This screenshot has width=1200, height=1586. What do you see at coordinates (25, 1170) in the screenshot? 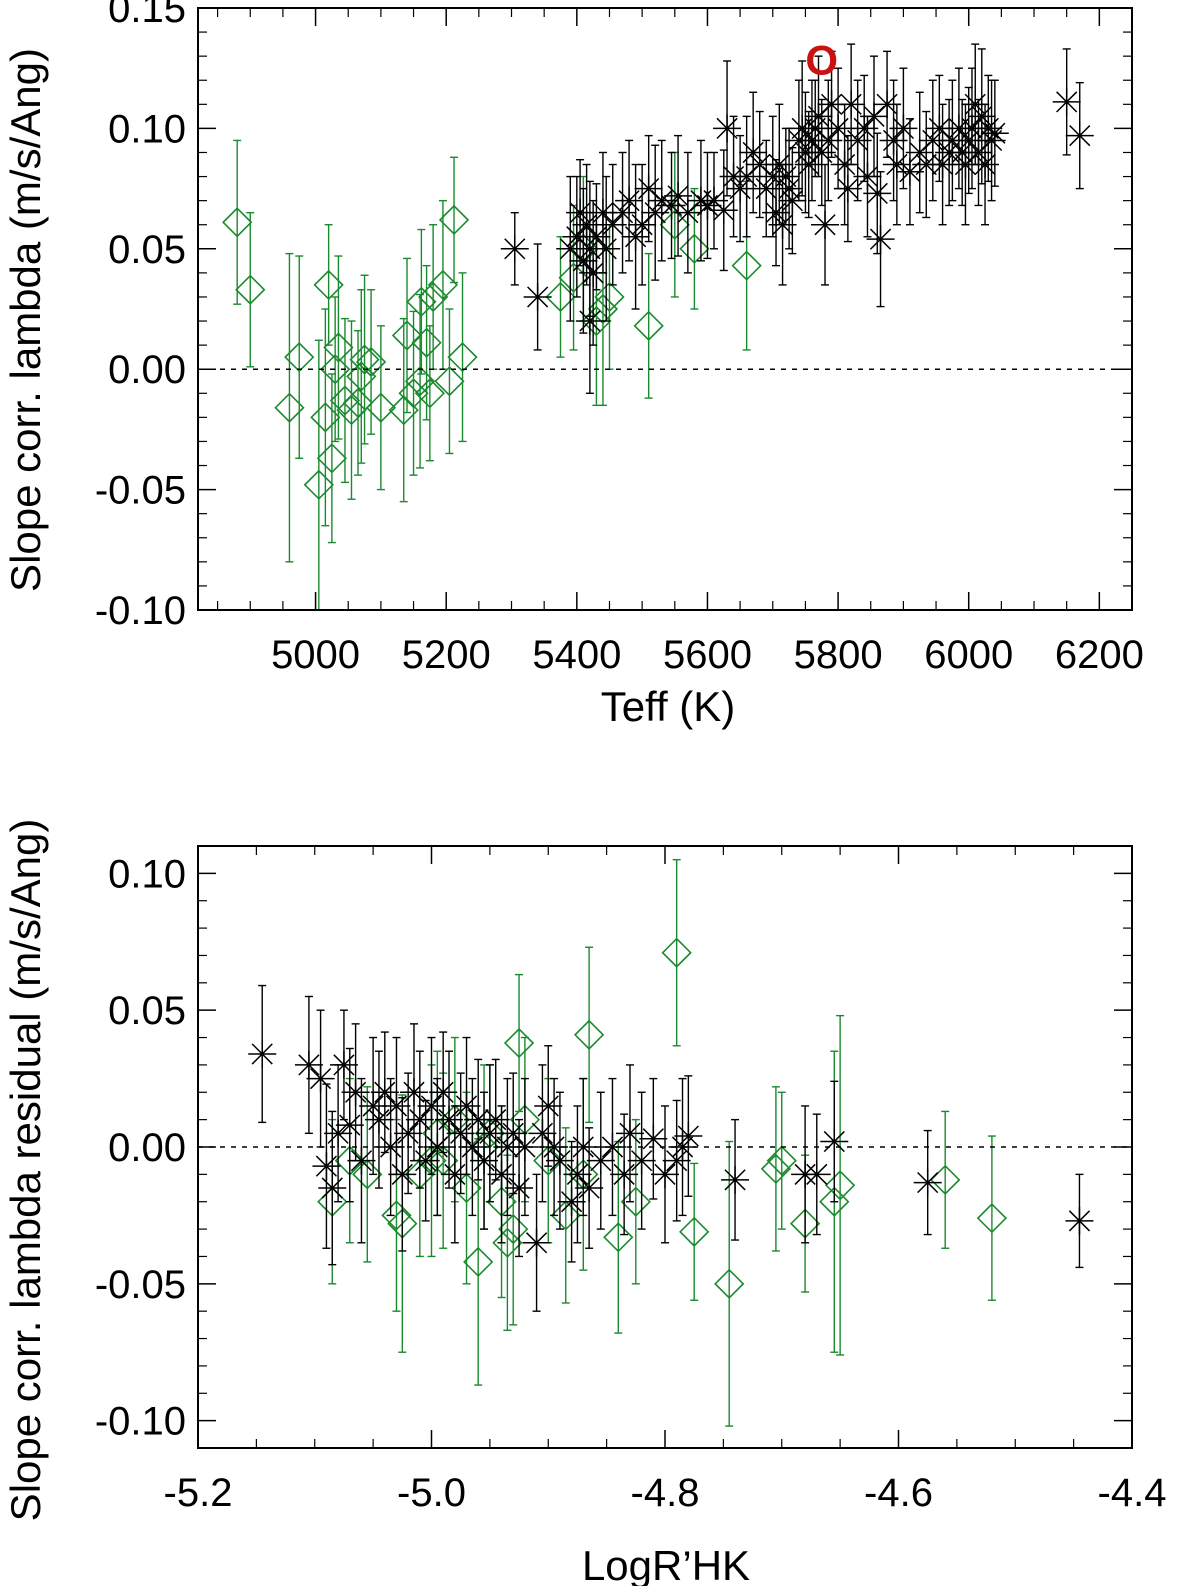
I see `bottom-y-axis-title: Slope corr. lambda residual (m/s/Ang)` at bounding box center [25, 1170].